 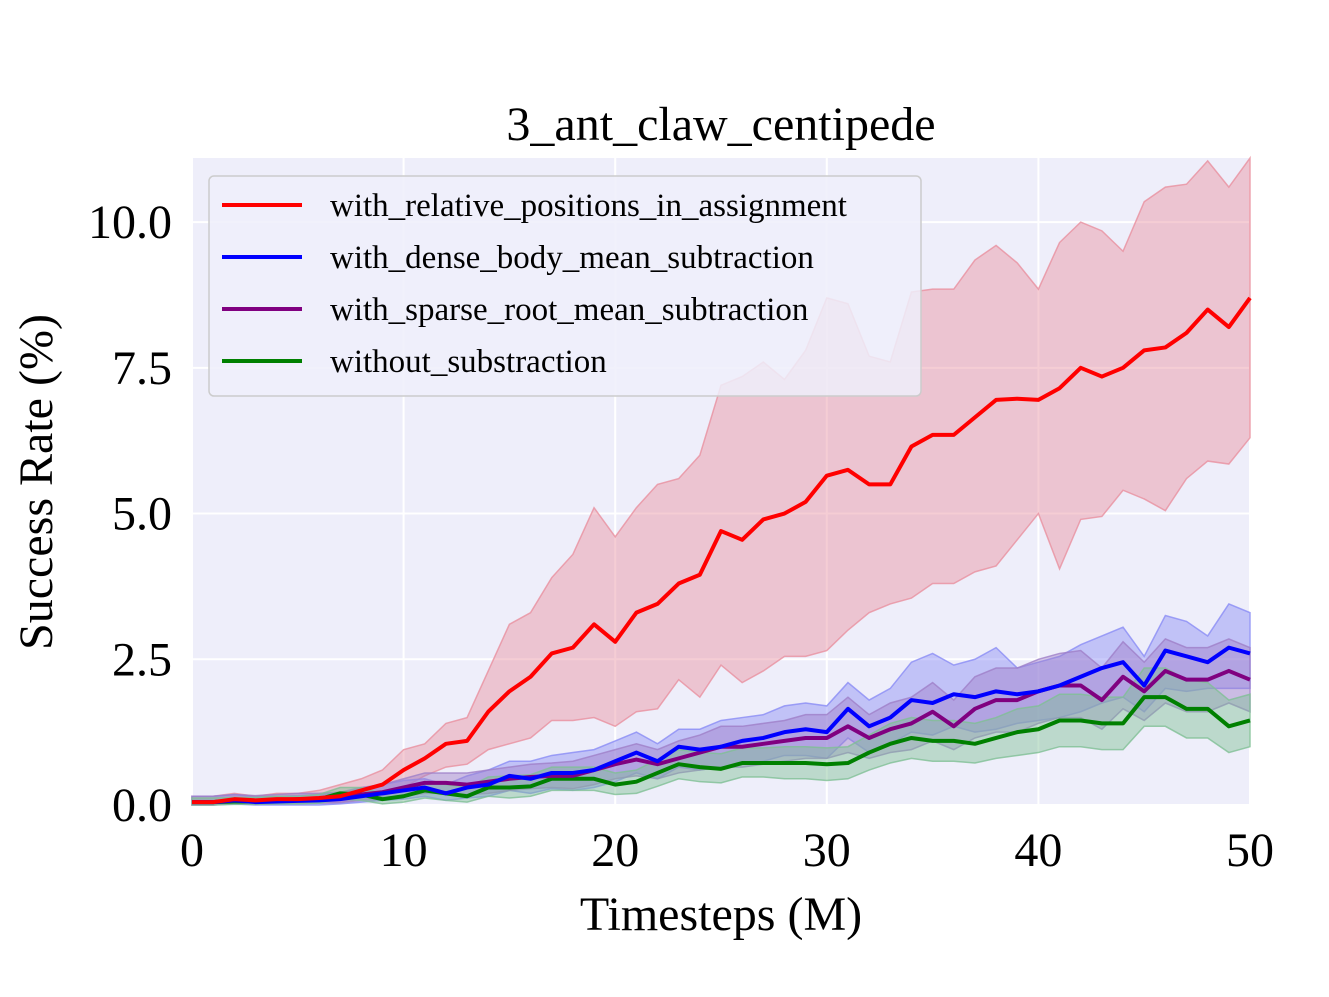 I want to click on legend-label-with_dense_body_mean_subtraction: with_dense_body_mean_subtraction, so click(x=572, y=258).